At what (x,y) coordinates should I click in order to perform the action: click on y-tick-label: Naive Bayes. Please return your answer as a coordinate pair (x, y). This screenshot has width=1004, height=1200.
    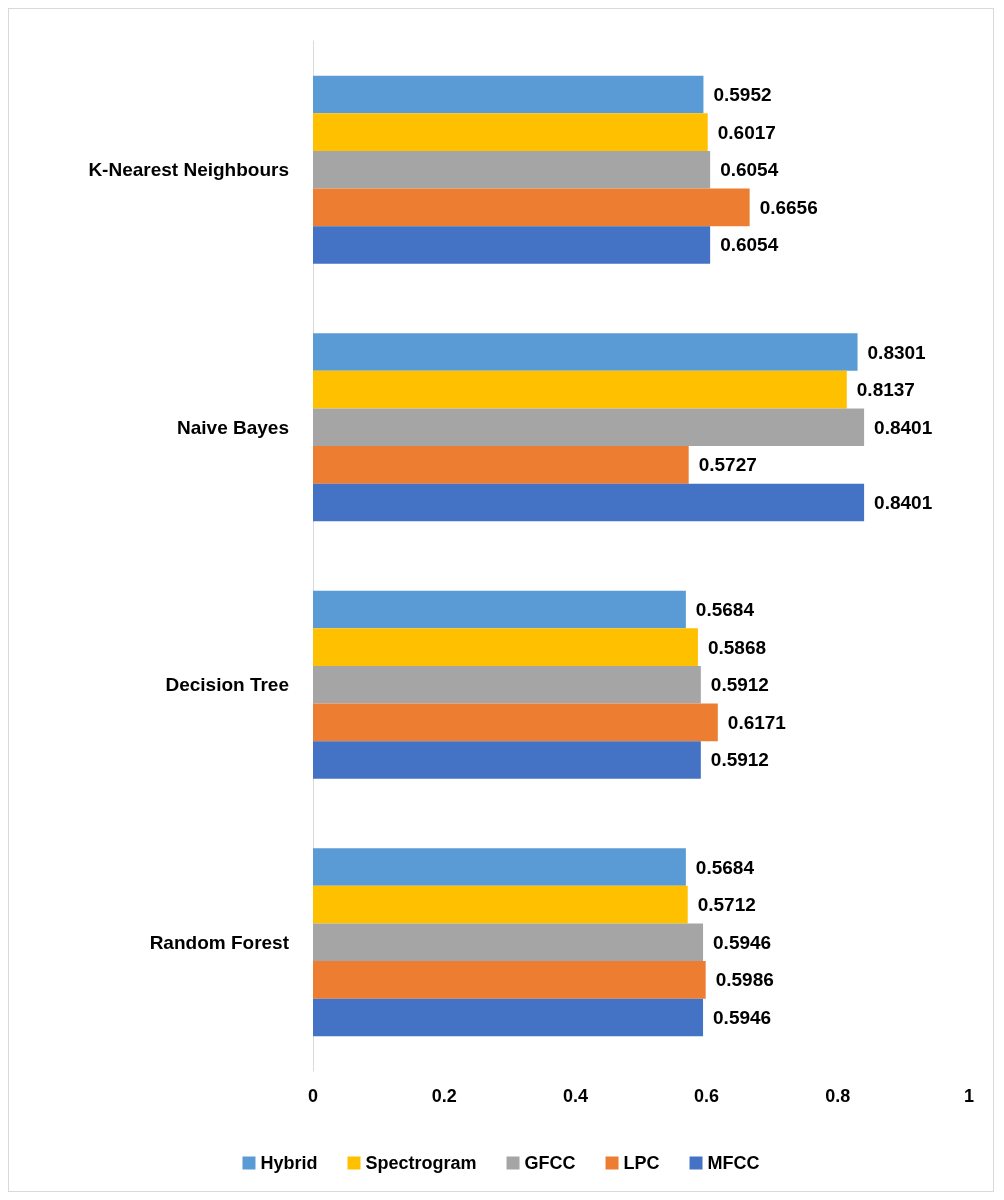
    Looking at the image, I should click on (233, 427).